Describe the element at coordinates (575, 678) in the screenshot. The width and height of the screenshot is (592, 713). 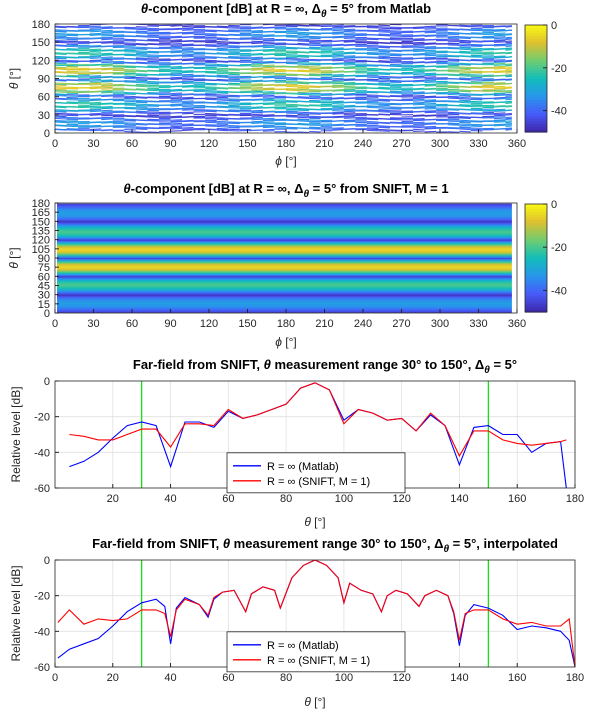
I see `x-tick-label: 180` at that location.